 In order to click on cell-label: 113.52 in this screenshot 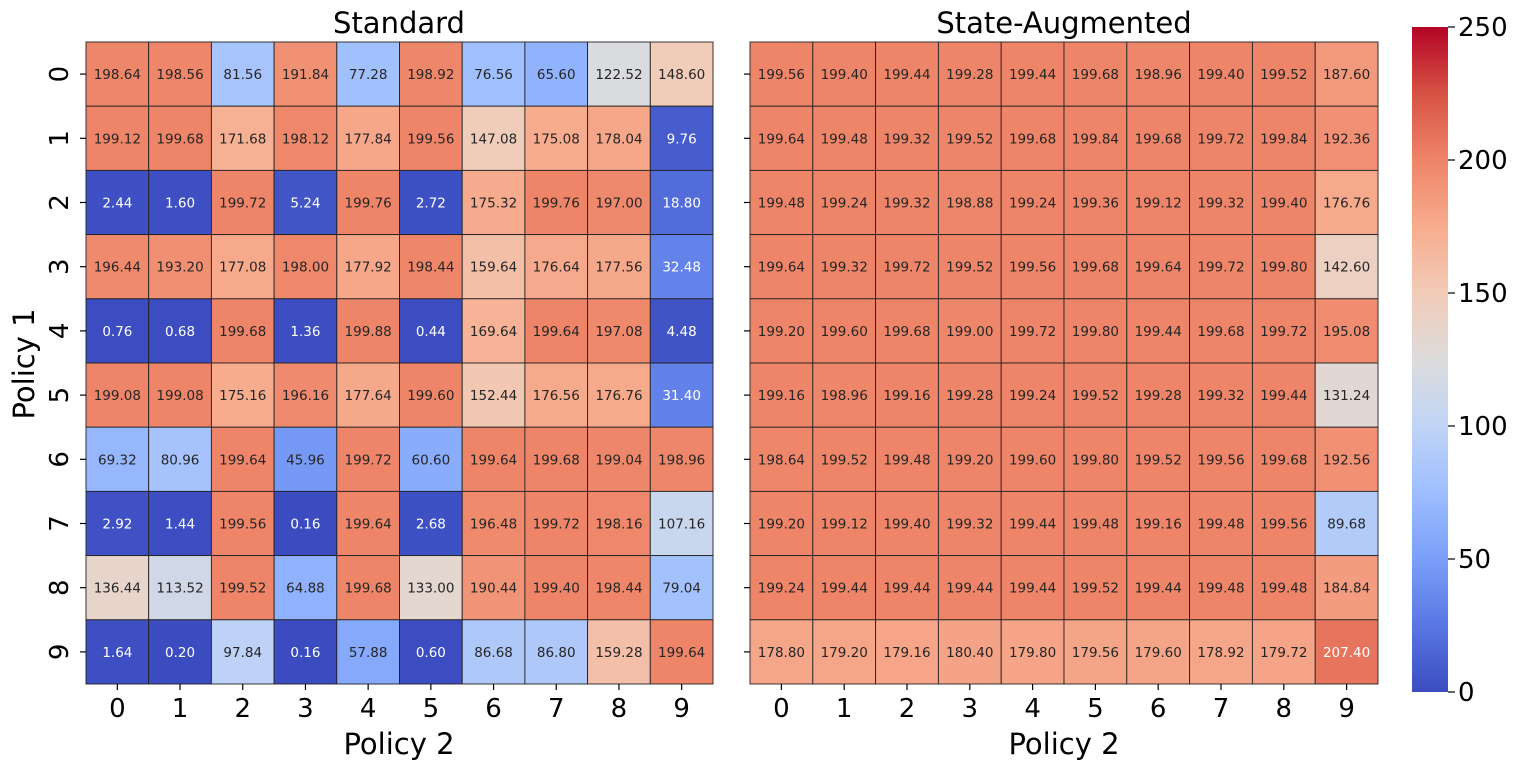, I will do `click(179, 589)`.